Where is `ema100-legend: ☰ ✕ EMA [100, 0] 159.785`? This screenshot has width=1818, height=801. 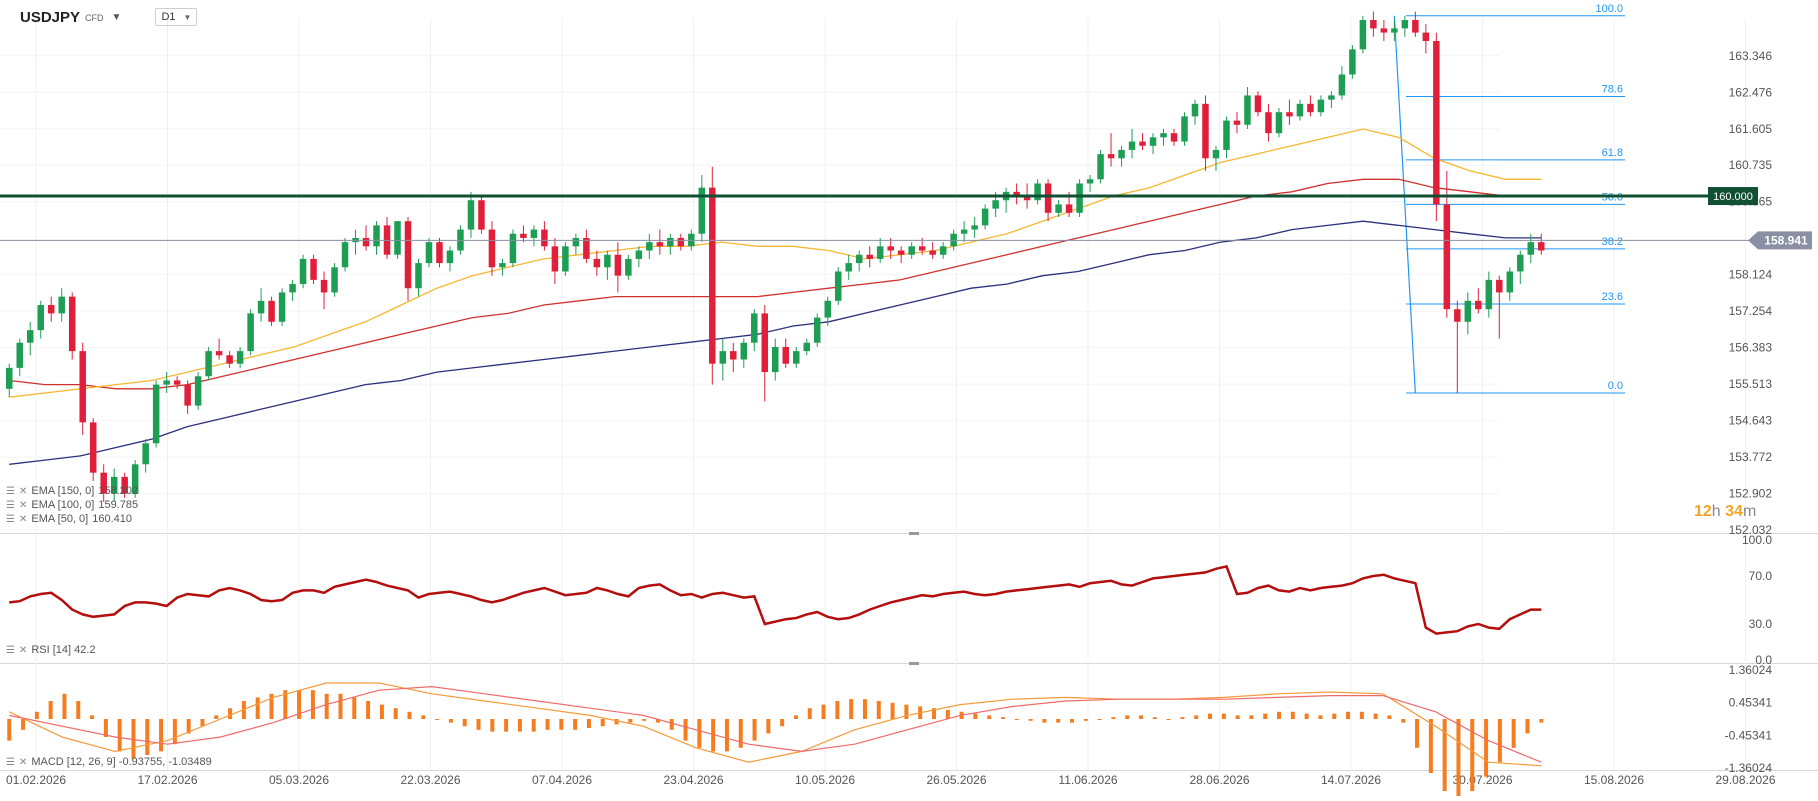 ema100-legend: ☰ ✕ EMA [100, 0] 159.785 is located at coordinates (72, 505).